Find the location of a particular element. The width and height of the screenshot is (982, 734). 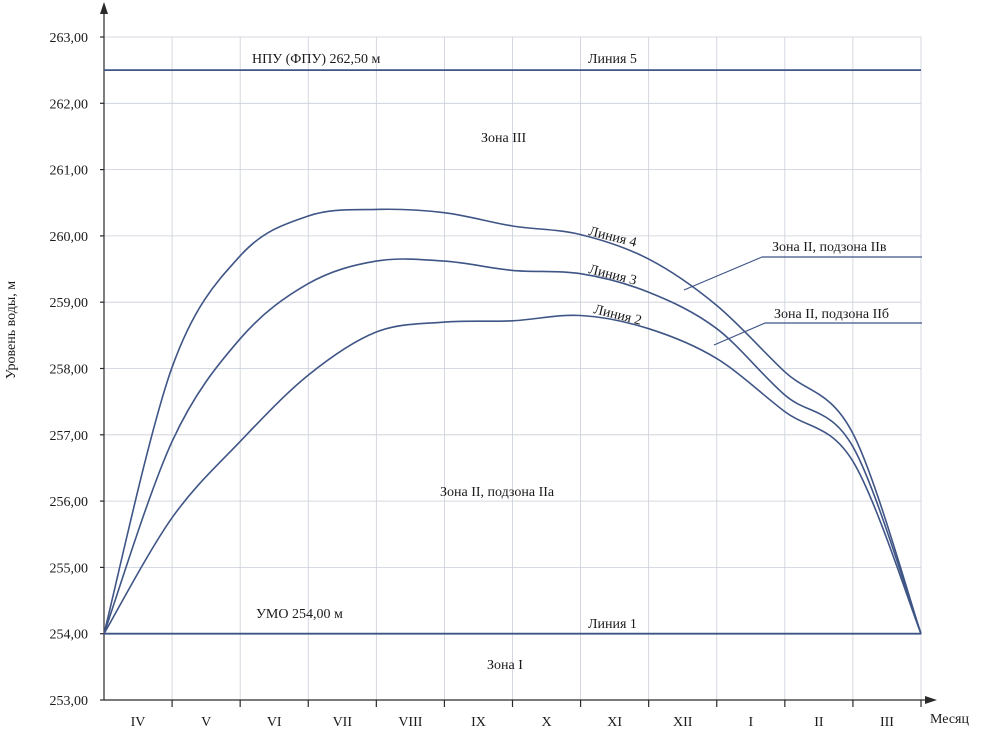

x-tick-label: IX is located at coordinates (478, 722).